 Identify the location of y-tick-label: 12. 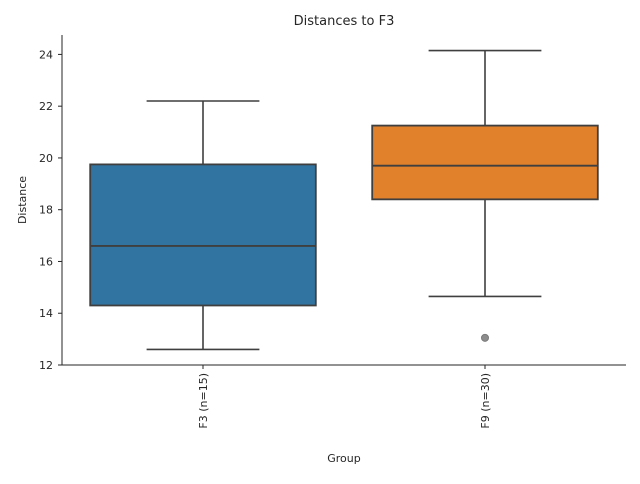
(46, 365).